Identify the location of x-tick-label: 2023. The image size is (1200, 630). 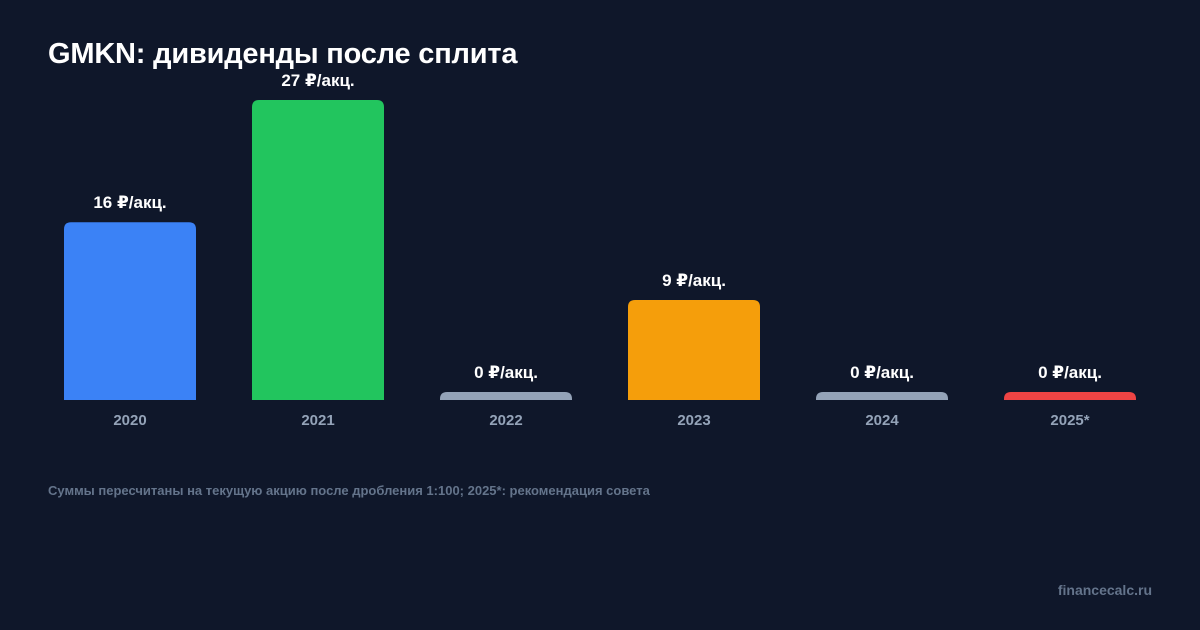
(693, 420).